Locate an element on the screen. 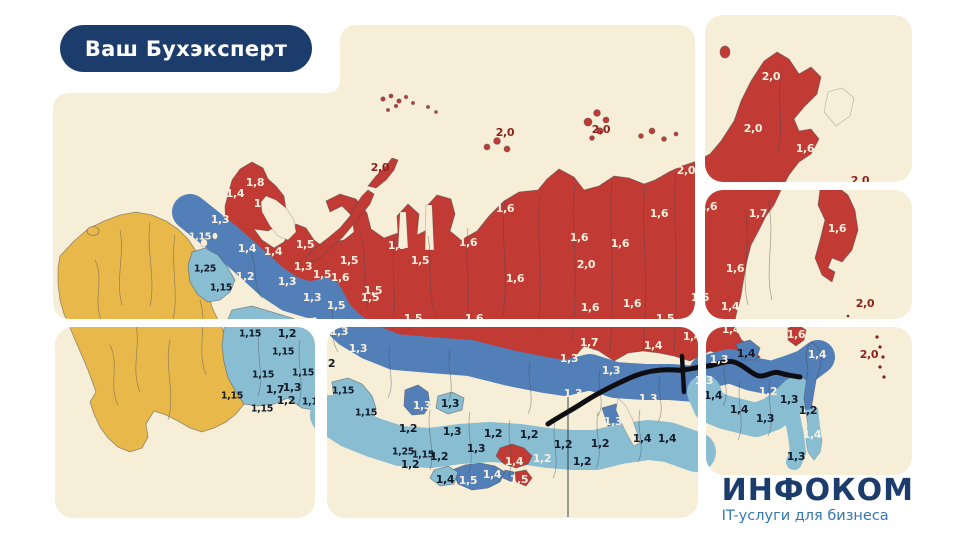 The image size is (960, 540). kuril-islands is located at coordinates (866, 346).